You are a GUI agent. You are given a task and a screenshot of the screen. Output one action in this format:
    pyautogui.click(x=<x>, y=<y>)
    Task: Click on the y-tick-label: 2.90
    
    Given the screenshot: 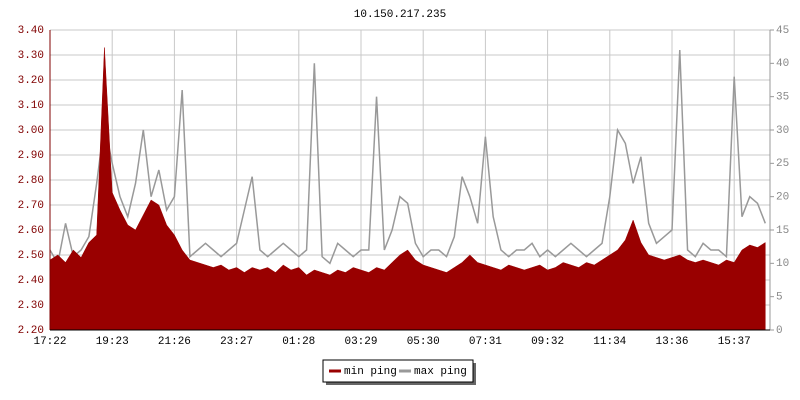 What is the action you would take?
    pyautogui.click(x=31, y=156)
    